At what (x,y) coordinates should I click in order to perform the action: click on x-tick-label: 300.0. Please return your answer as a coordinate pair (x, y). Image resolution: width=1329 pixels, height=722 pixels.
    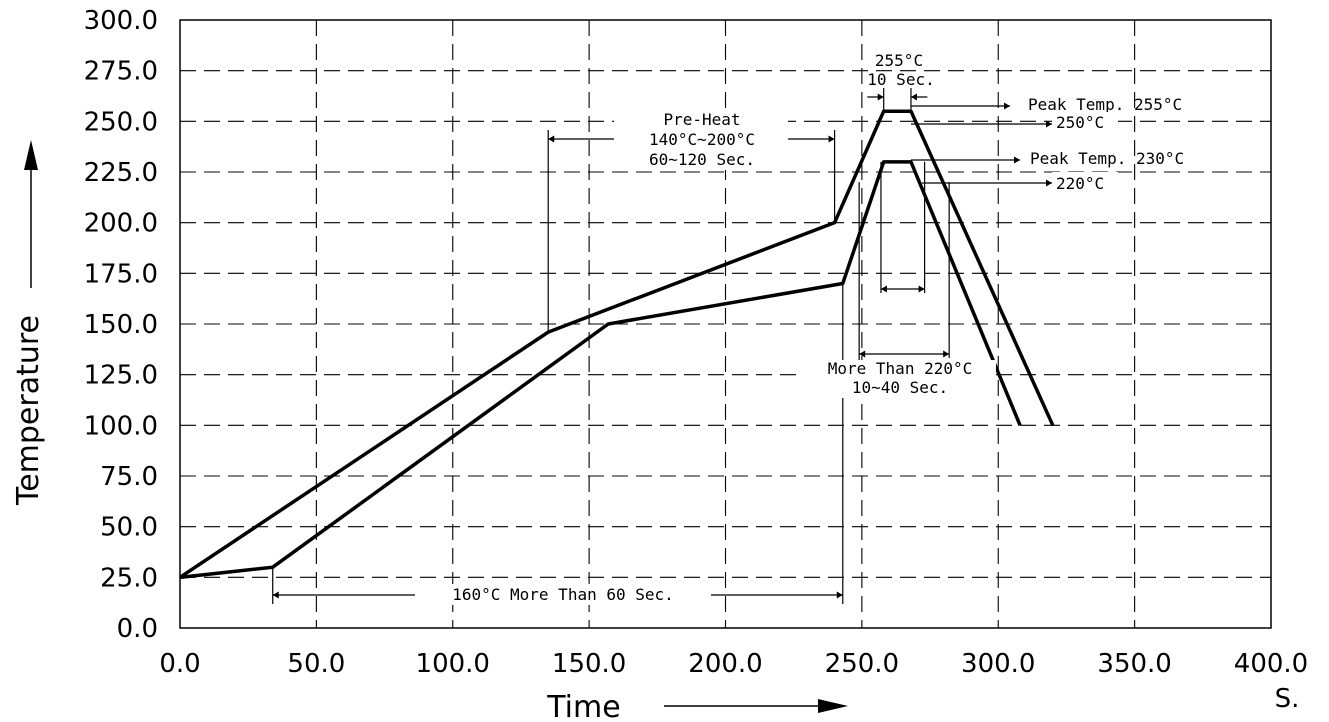
    Looking at the image, I should click on (998, 664).